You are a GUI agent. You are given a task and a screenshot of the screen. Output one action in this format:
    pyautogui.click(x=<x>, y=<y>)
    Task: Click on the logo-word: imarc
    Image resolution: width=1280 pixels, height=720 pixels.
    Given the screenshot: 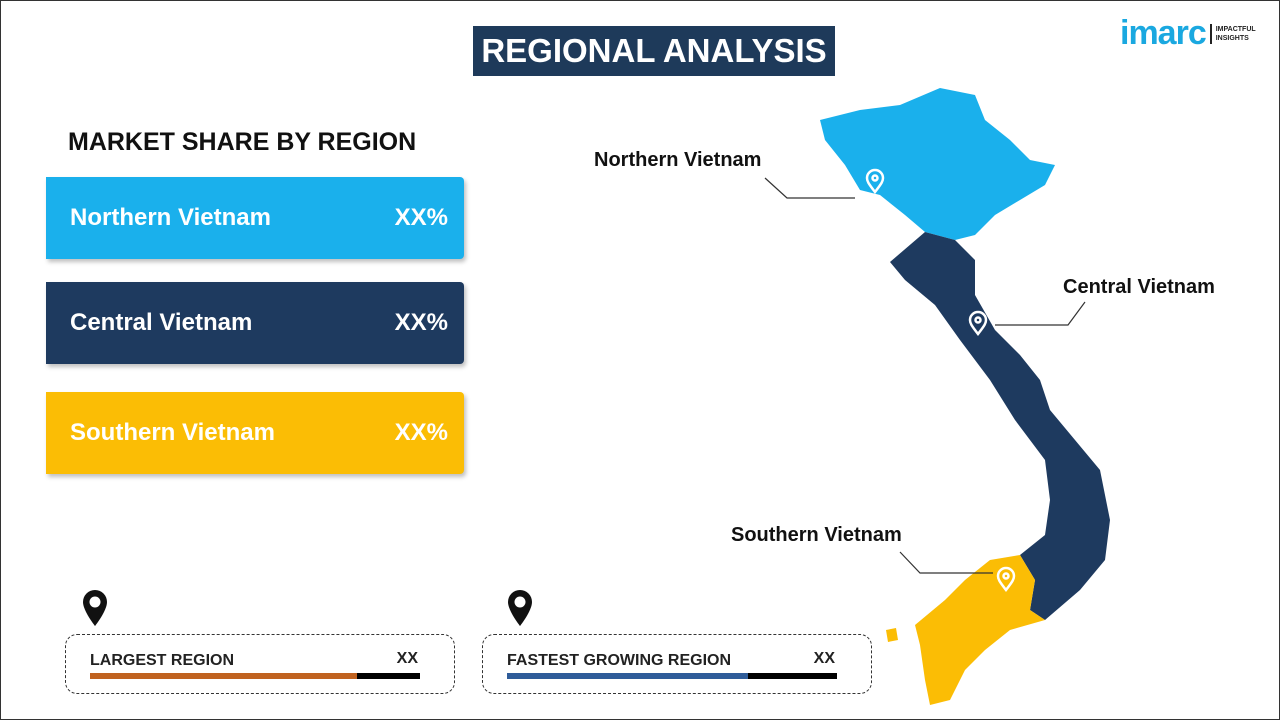 What is the action you would take?
    pyautogui.click(x=1163, y=33)
    